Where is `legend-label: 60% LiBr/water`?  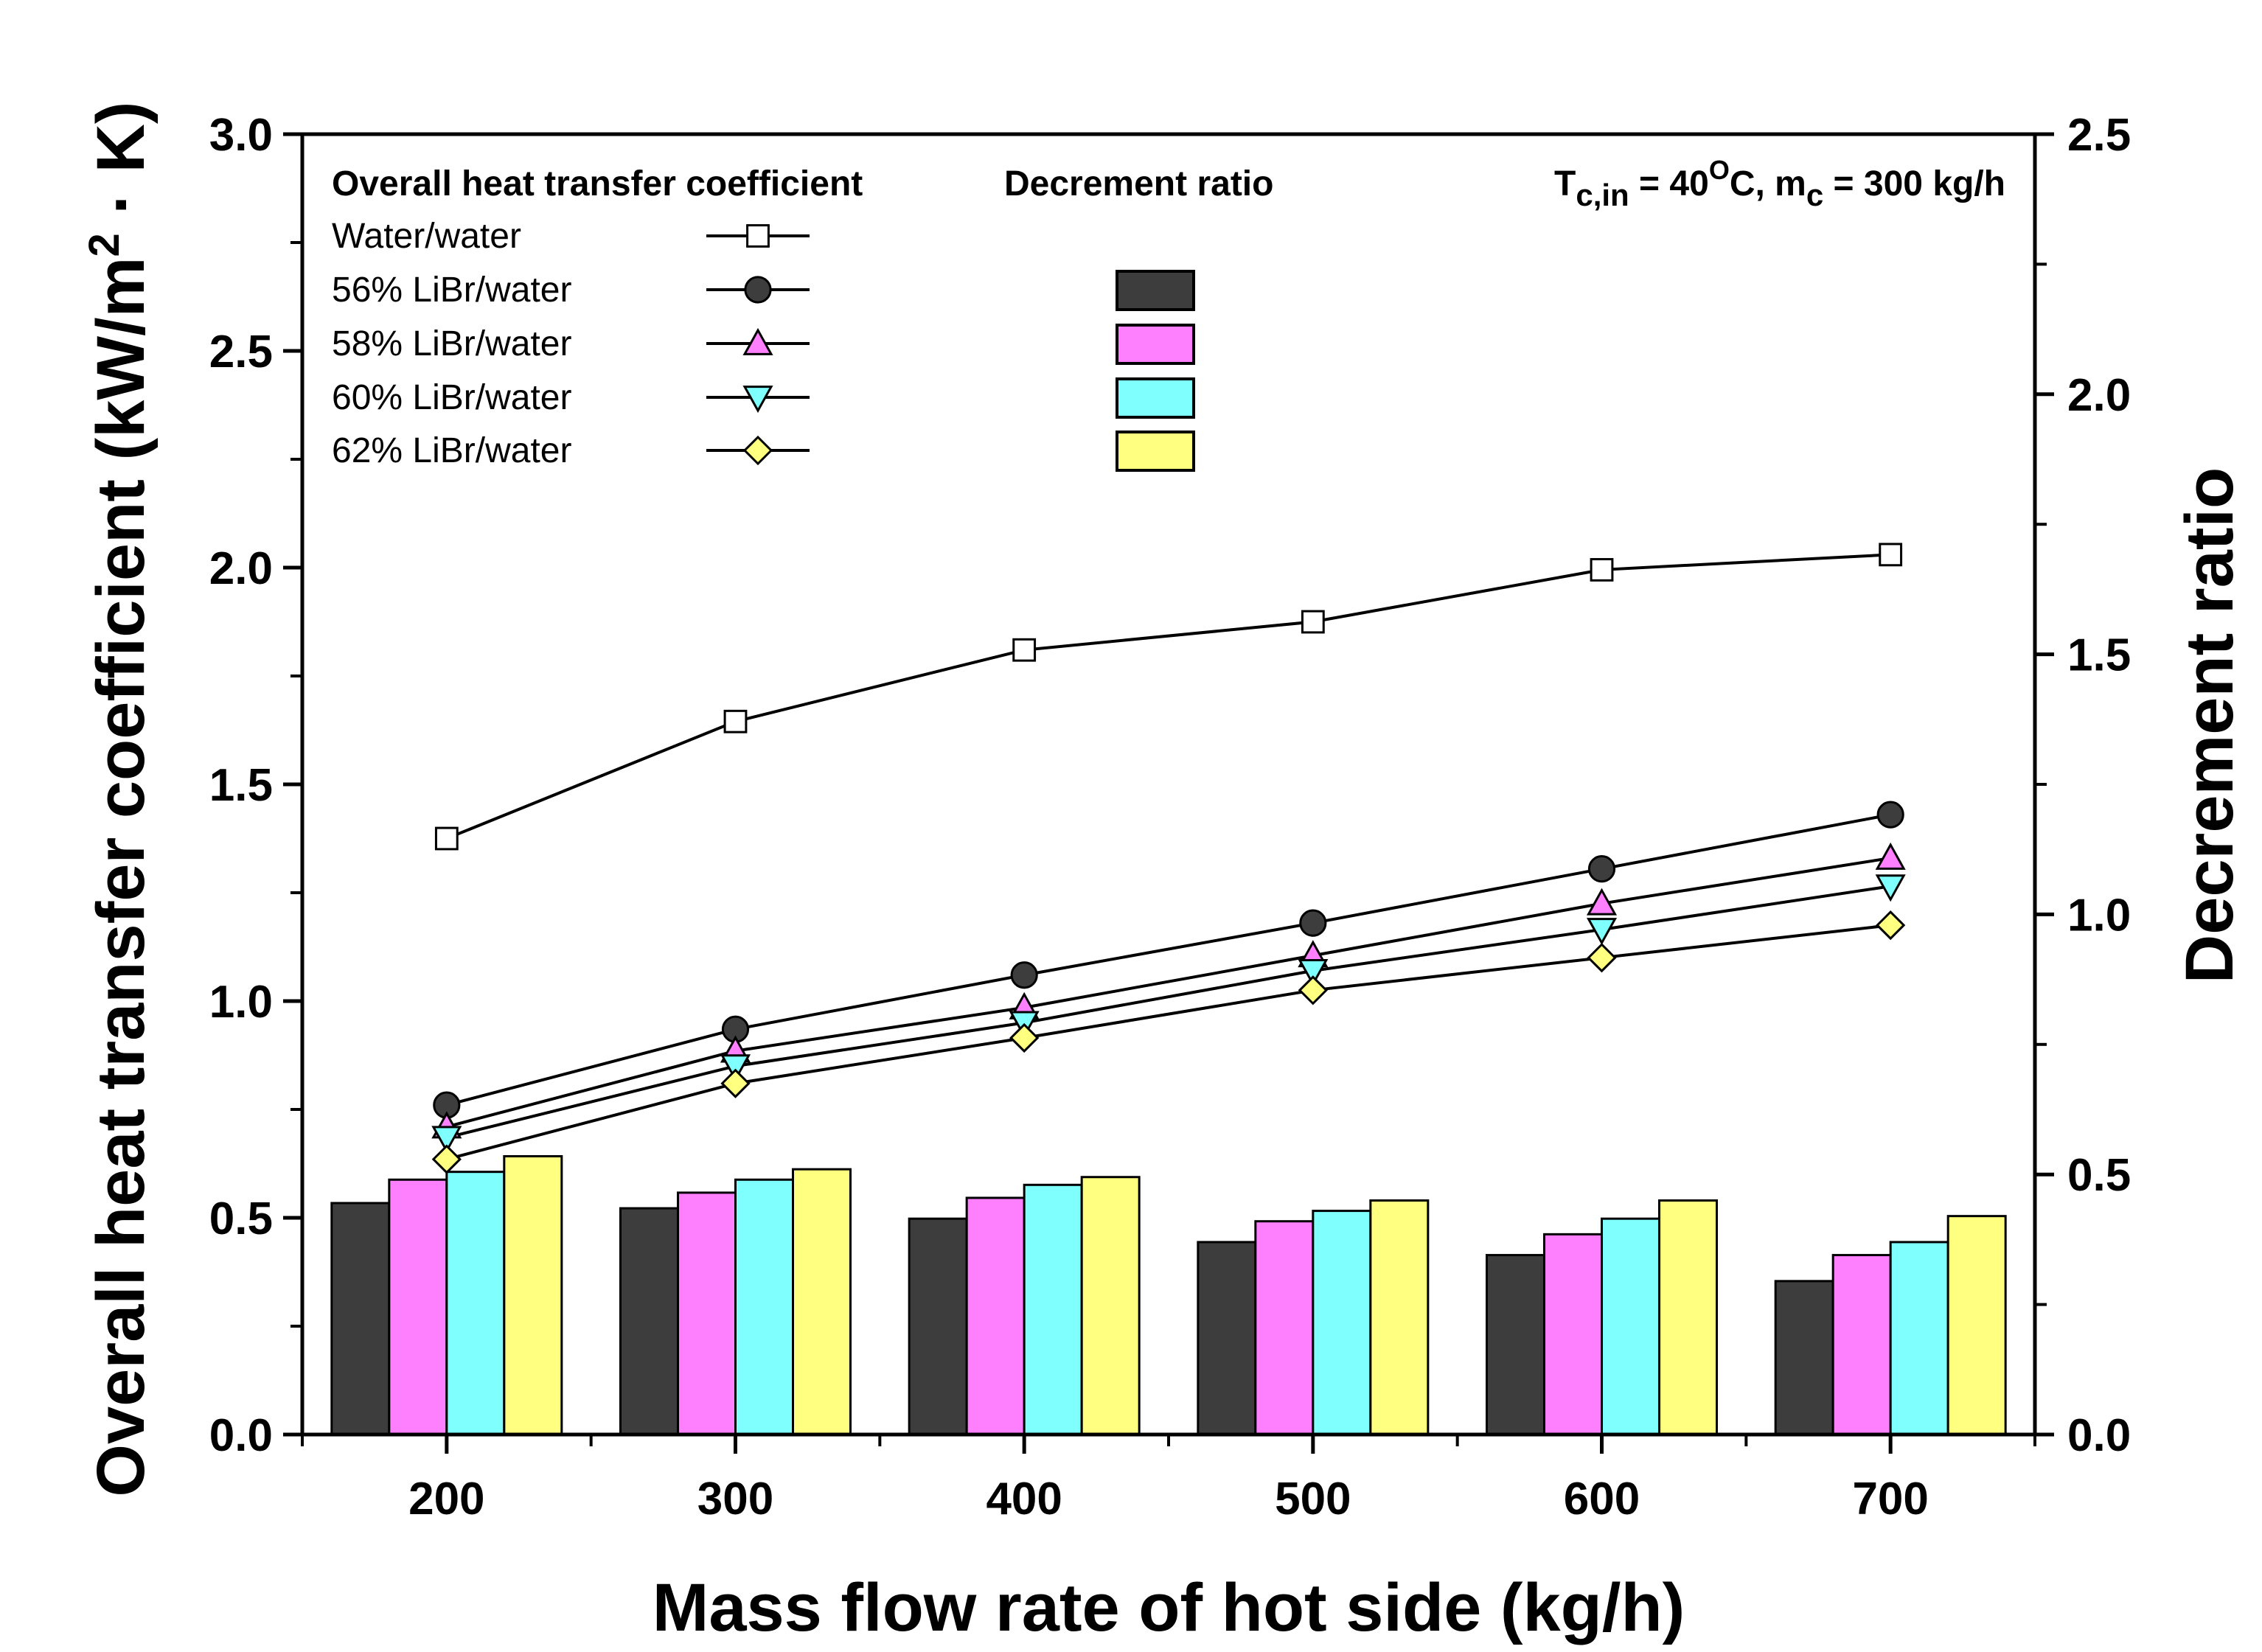 legend-label: 60% LiBr/water is located at coordinates (451, 398).